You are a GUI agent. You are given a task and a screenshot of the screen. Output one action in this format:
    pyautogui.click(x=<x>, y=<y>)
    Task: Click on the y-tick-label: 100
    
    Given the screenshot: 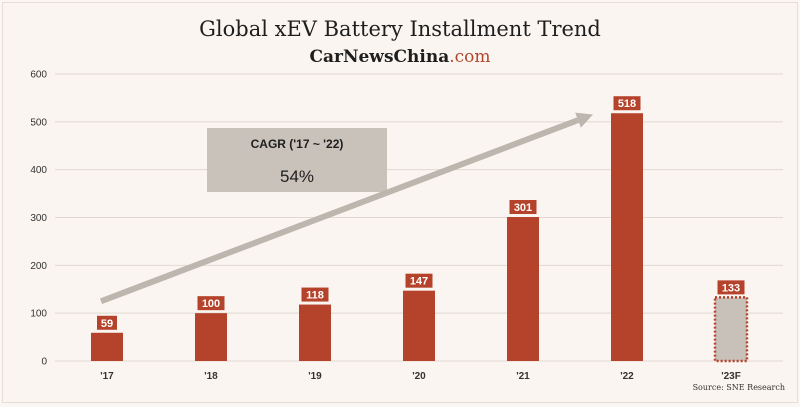 What is the action you would take?
    pyautogui.click(x=38, y=314)
    